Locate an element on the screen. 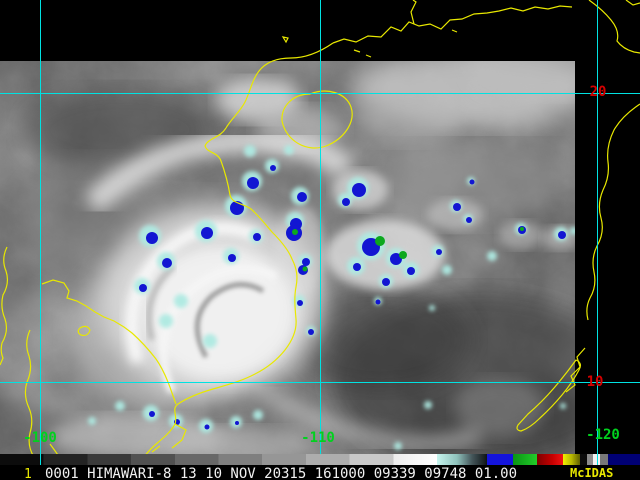 This screenshot has width=640, height=480. coastline-gulf-of-thailand is located at coordinates (109, 342).